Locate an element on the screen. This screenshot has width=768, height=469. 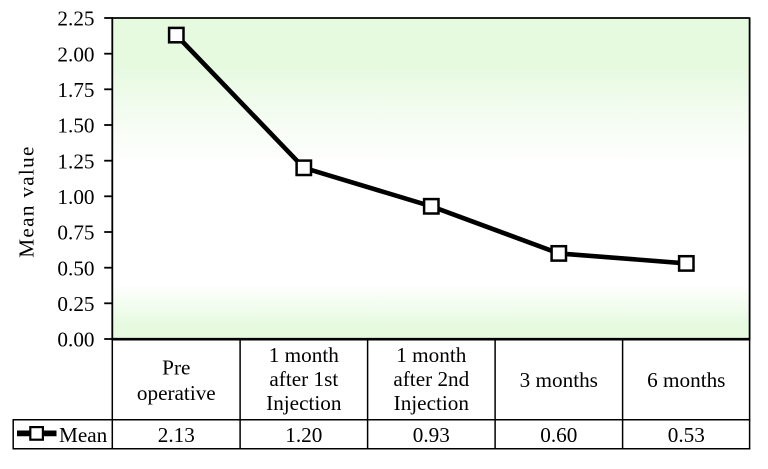
svg-text: 1.20 is located at coordinates (303, 435).